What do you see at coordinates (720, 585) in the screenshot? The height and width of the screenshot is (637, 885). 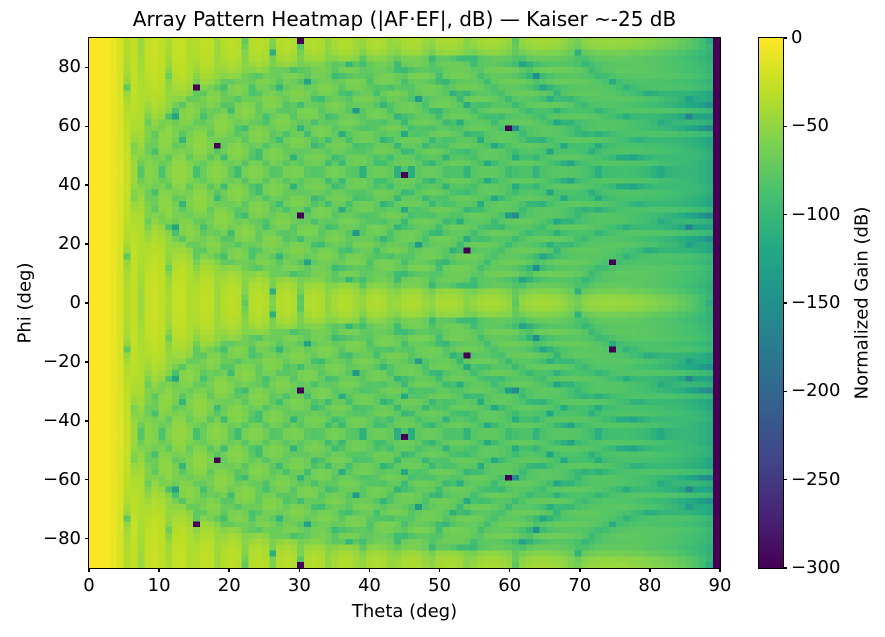 I see `x-tick-label: 90` at bounding box center [720, 585].